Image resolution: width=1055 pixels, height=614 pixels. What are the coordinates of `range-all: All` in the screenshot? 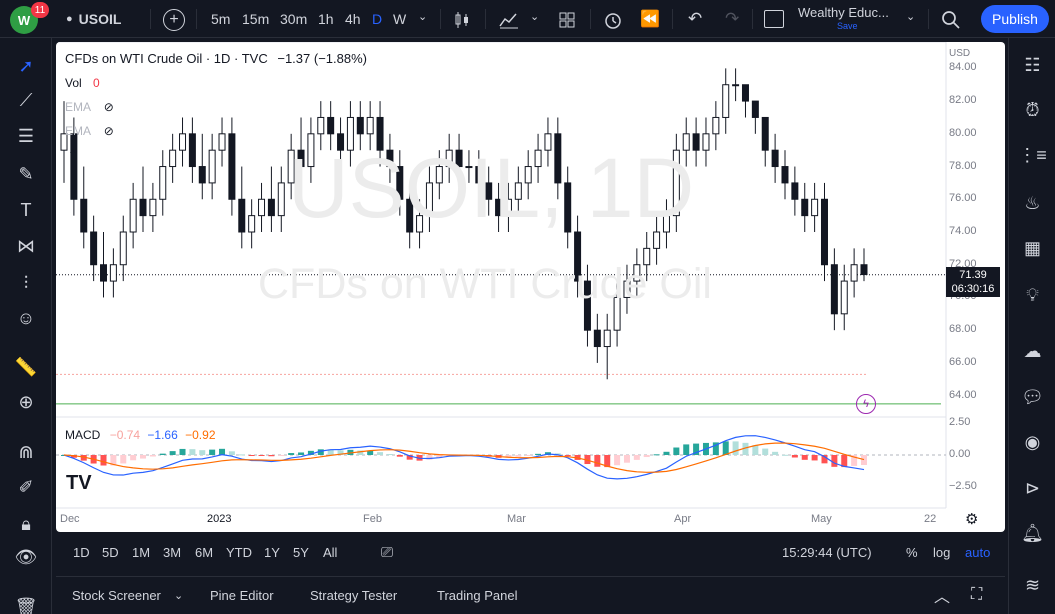 It's located at (330, 552).